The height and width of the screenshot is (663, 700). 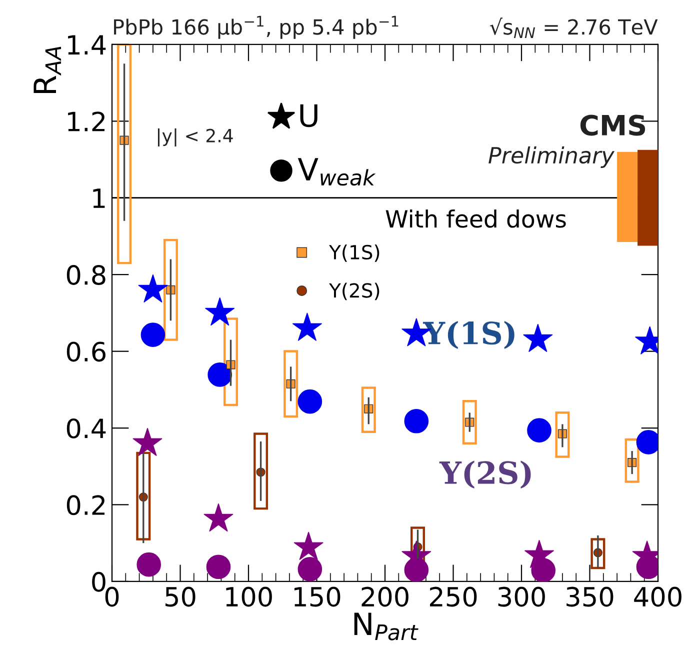 I want to click on x-tick-label: 350, so click(x=590, y=596).